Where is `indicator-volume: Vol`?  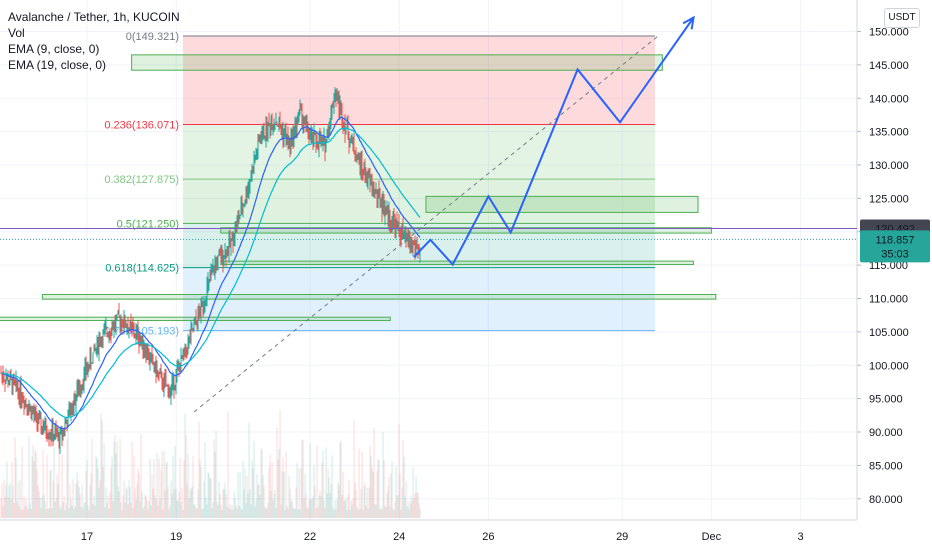 indicator-volume: Vol is located at coordinates (16, 33).